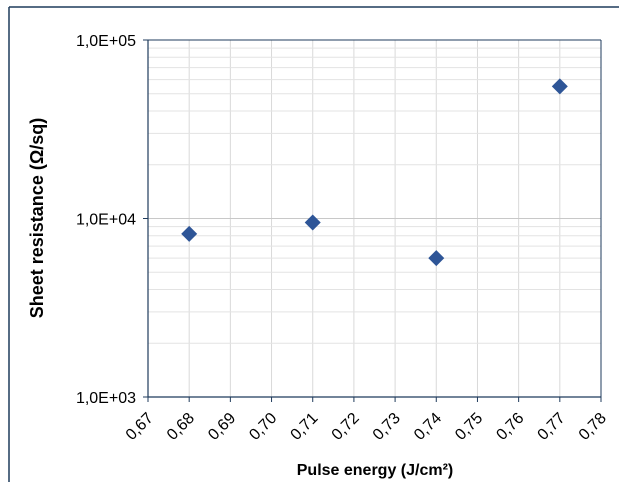 The width and height of the screenshot is (619, 487). What do you see at coordinates (375, 470) in the screenshot?
I see `x-axis-label: Pulse energy (J/cm²)` at bounding box center [375, 470].